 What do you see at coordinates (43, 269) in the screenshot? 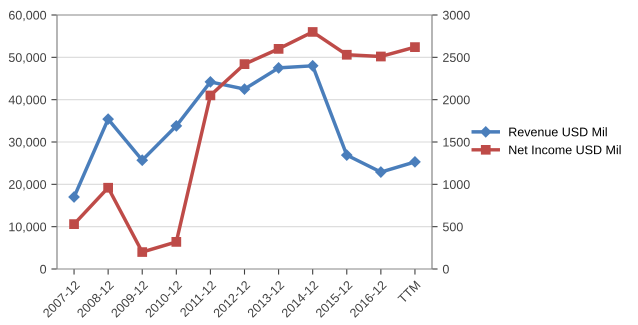
I see `y-tick-label: 0` at bounding box center [43, 269].